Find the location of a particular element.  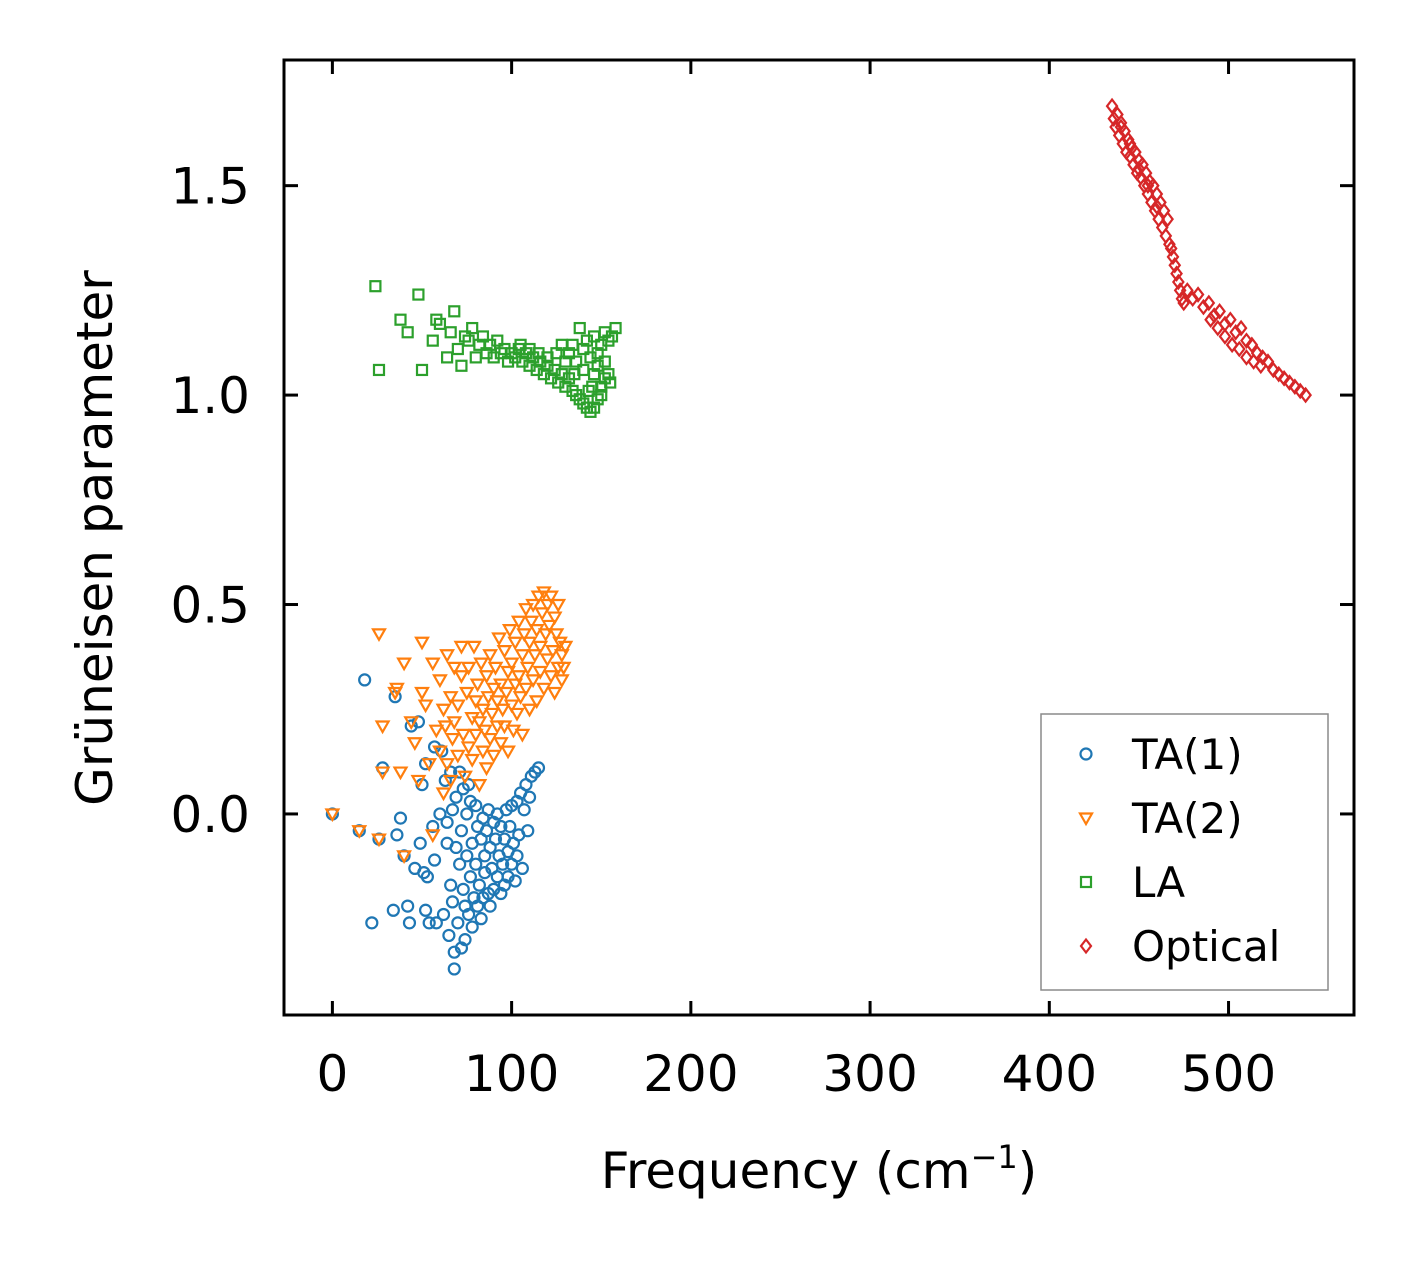

y-tick-label: 0.5 is located at coordinates (210, 606).